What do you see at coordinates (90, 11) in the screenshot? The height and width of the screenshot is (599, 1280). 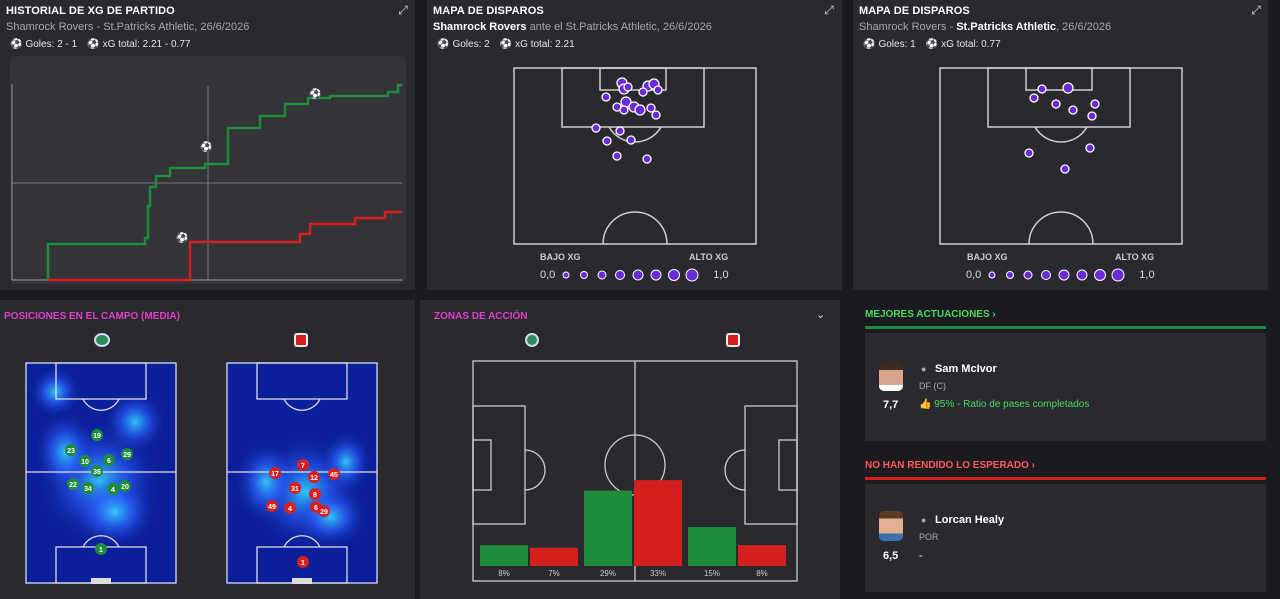 I see `xg-history-title: HISTORIAL DE XG DE PARTIDO` at bounding box center [90, 11].